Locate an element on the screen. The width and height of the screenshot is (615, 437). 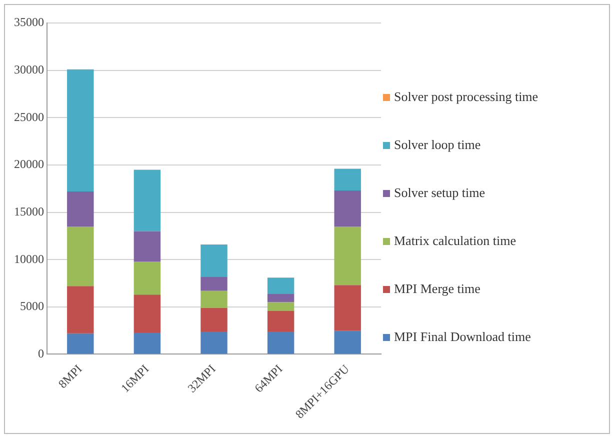
y-tick-label: 30000 is located at coordinates (29, 69).